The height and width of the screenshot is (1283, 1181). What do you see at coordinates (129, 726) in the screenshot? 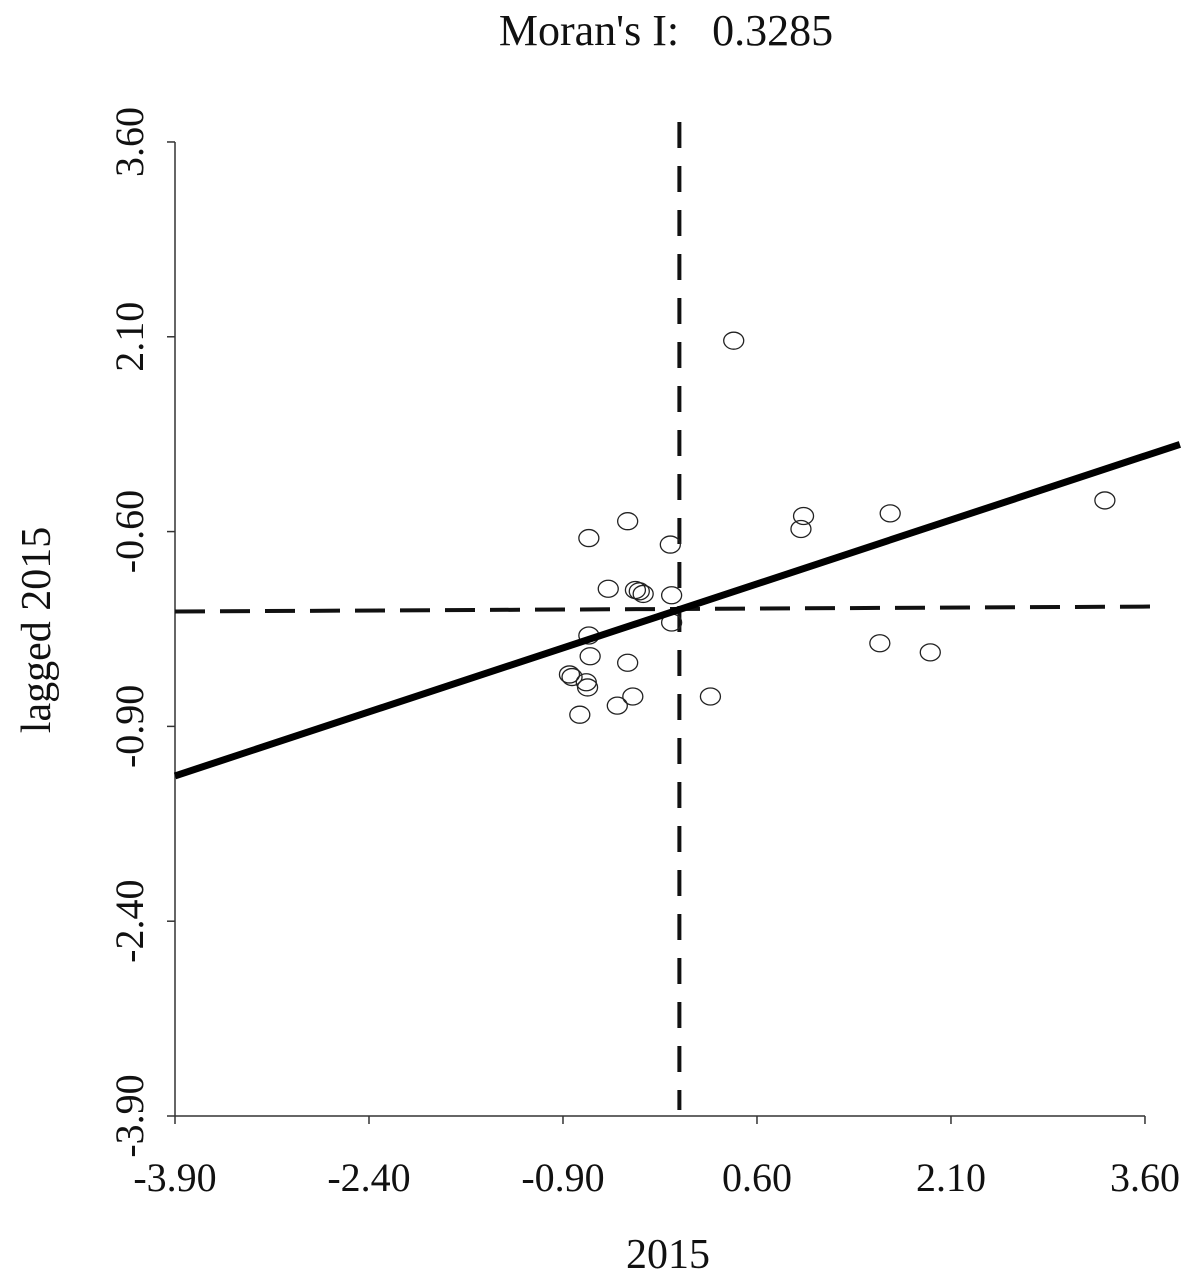
I see `y-tick-label: -0.90` at bounding box center [129, 726].